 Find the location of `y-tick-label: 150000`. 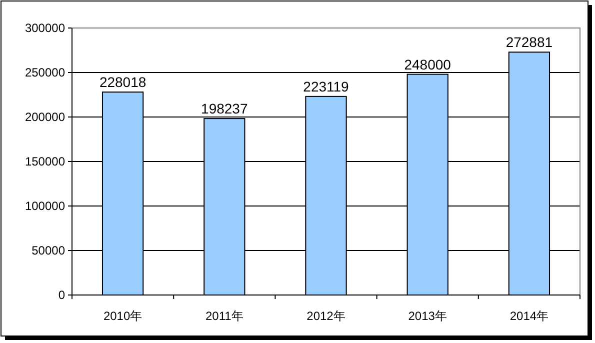

y-tick-label: 150000 is located at coordinates (45, 161).